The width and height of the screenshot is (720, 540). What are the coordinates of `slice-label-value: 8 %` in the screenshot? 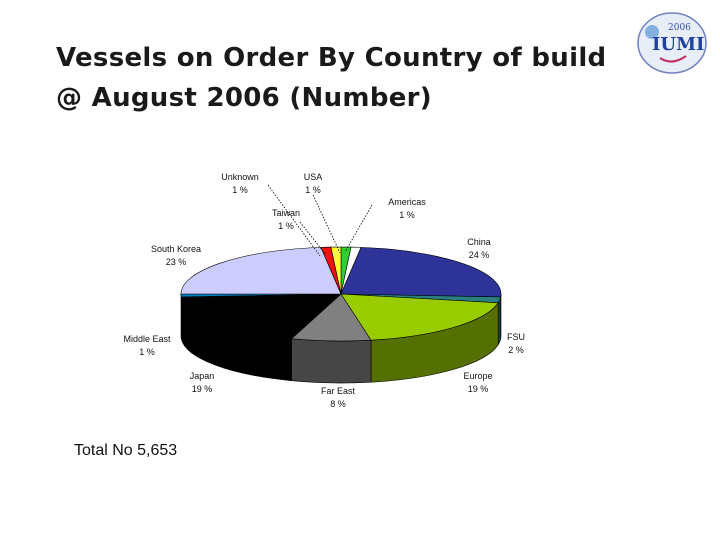 It's located at (338, 404).